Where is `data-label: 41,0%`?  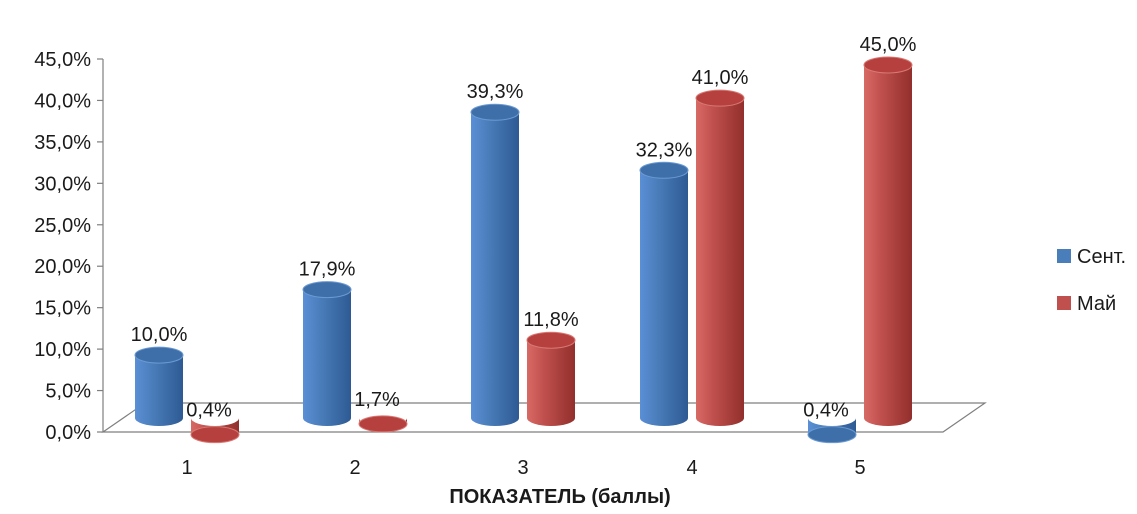 data-label: 41,0% is located at coordinates (720, 78).